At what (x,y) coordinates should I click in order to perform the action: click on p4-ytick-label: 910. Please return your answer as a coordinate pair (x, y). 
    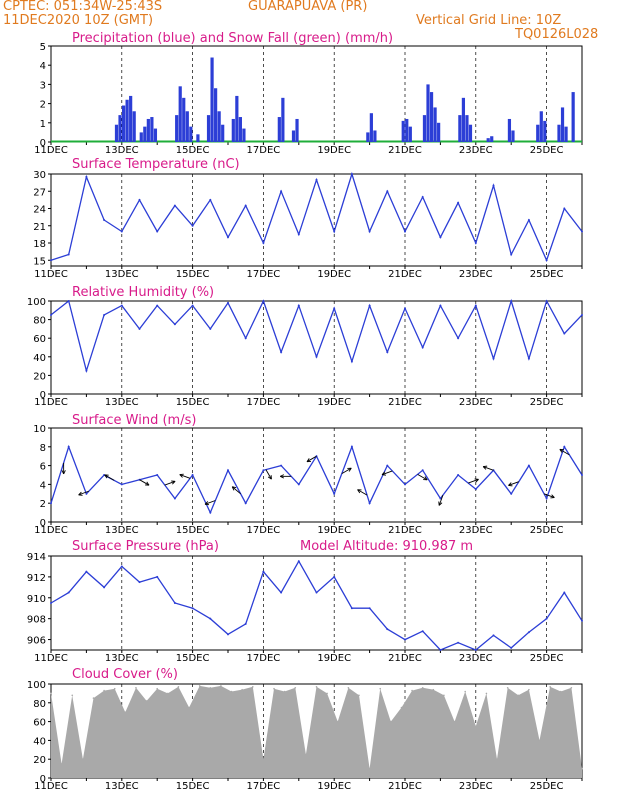
    Looking at the image, I should click on (36, 599).